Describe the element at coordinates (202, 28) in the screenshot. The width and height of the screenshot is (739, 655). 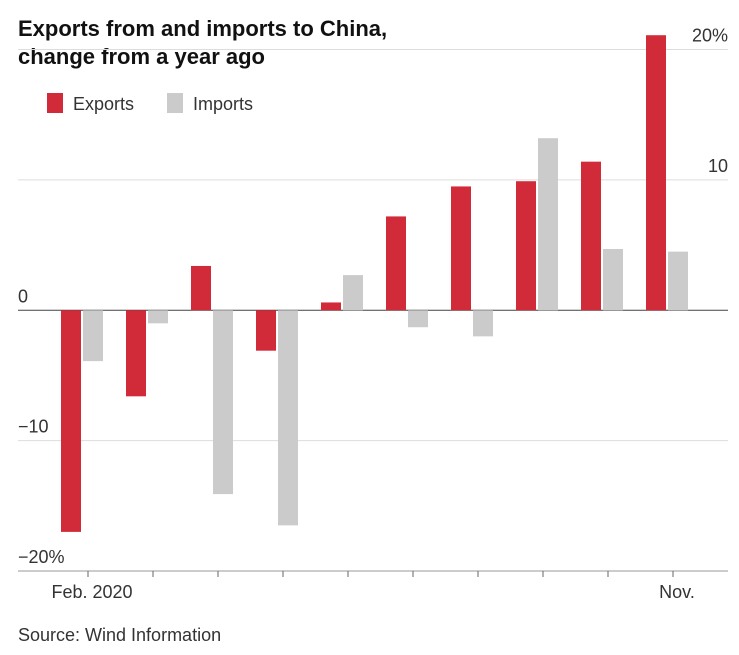
I see `chart-title: Exports from and imports to China,` at that location.